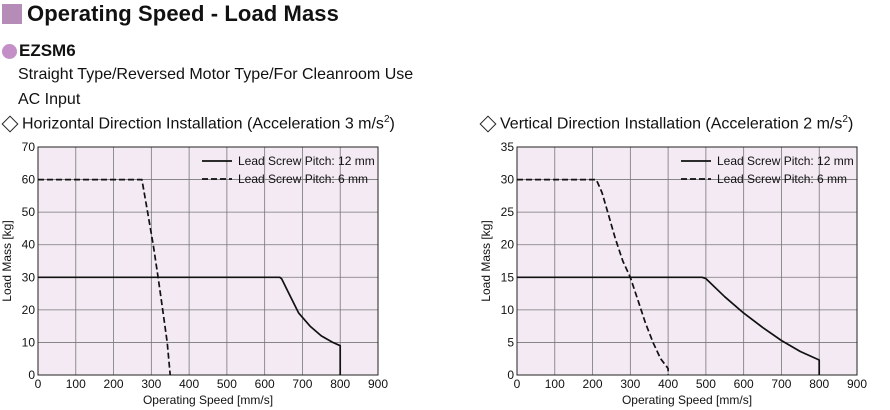 Image resolution: width=890 pixels, height=410 pixels. Describe the element at coordinates (49, 99) in the screenshot. I see `description-line-input: AC Input` at that location.